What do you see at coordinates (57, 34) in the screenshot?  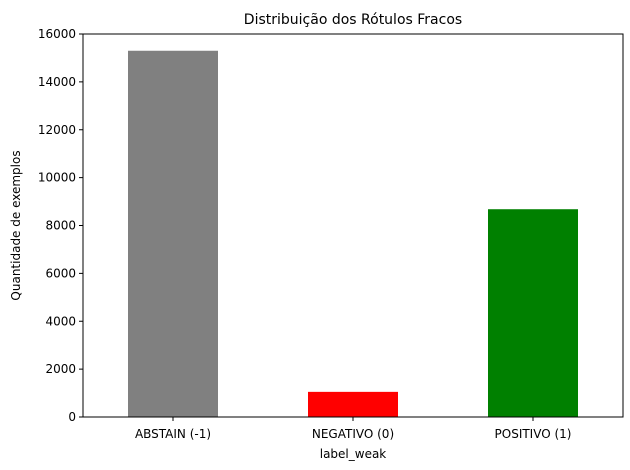 I see `y-tick-label-8: 16000` at bounding box center [57, 34].